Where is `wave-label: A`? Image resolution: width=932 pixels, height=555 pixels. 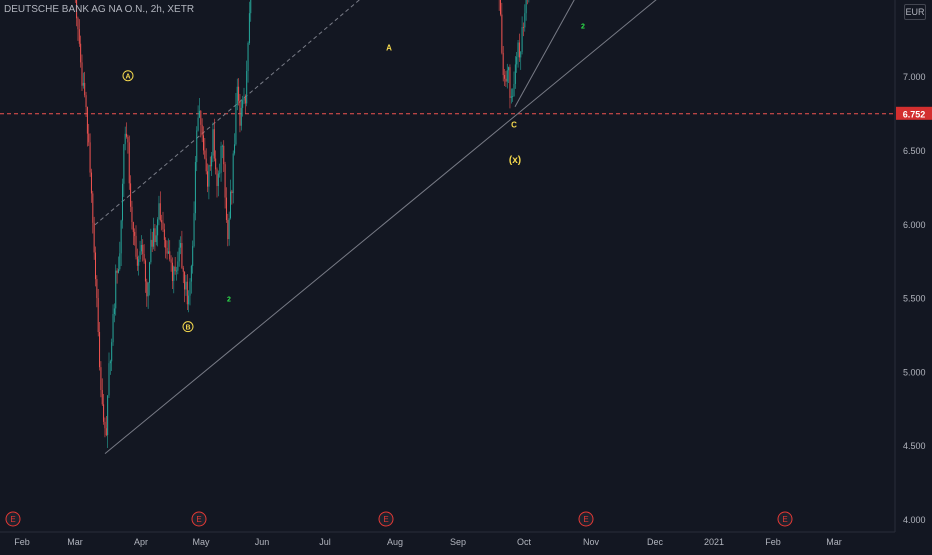
wave-label: A is located at coordinates (389, 48).